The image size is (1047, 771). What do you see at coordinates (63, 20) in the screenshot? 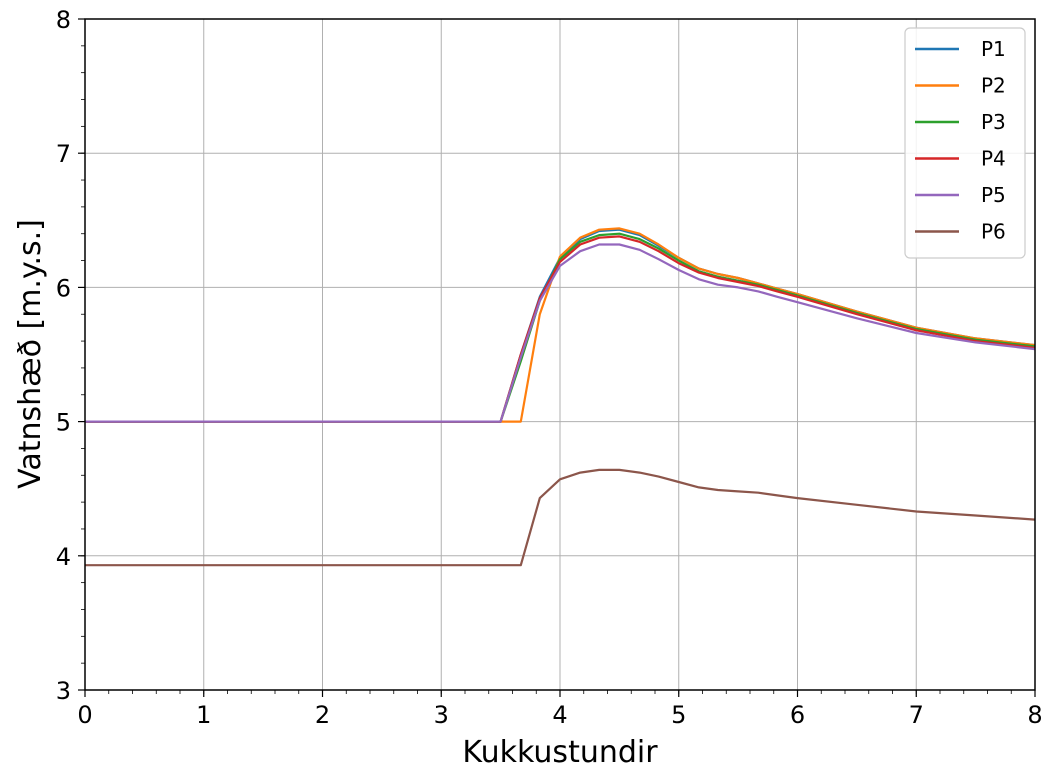
I see `y-tick-label: 8` at bounding box center [63, 20].